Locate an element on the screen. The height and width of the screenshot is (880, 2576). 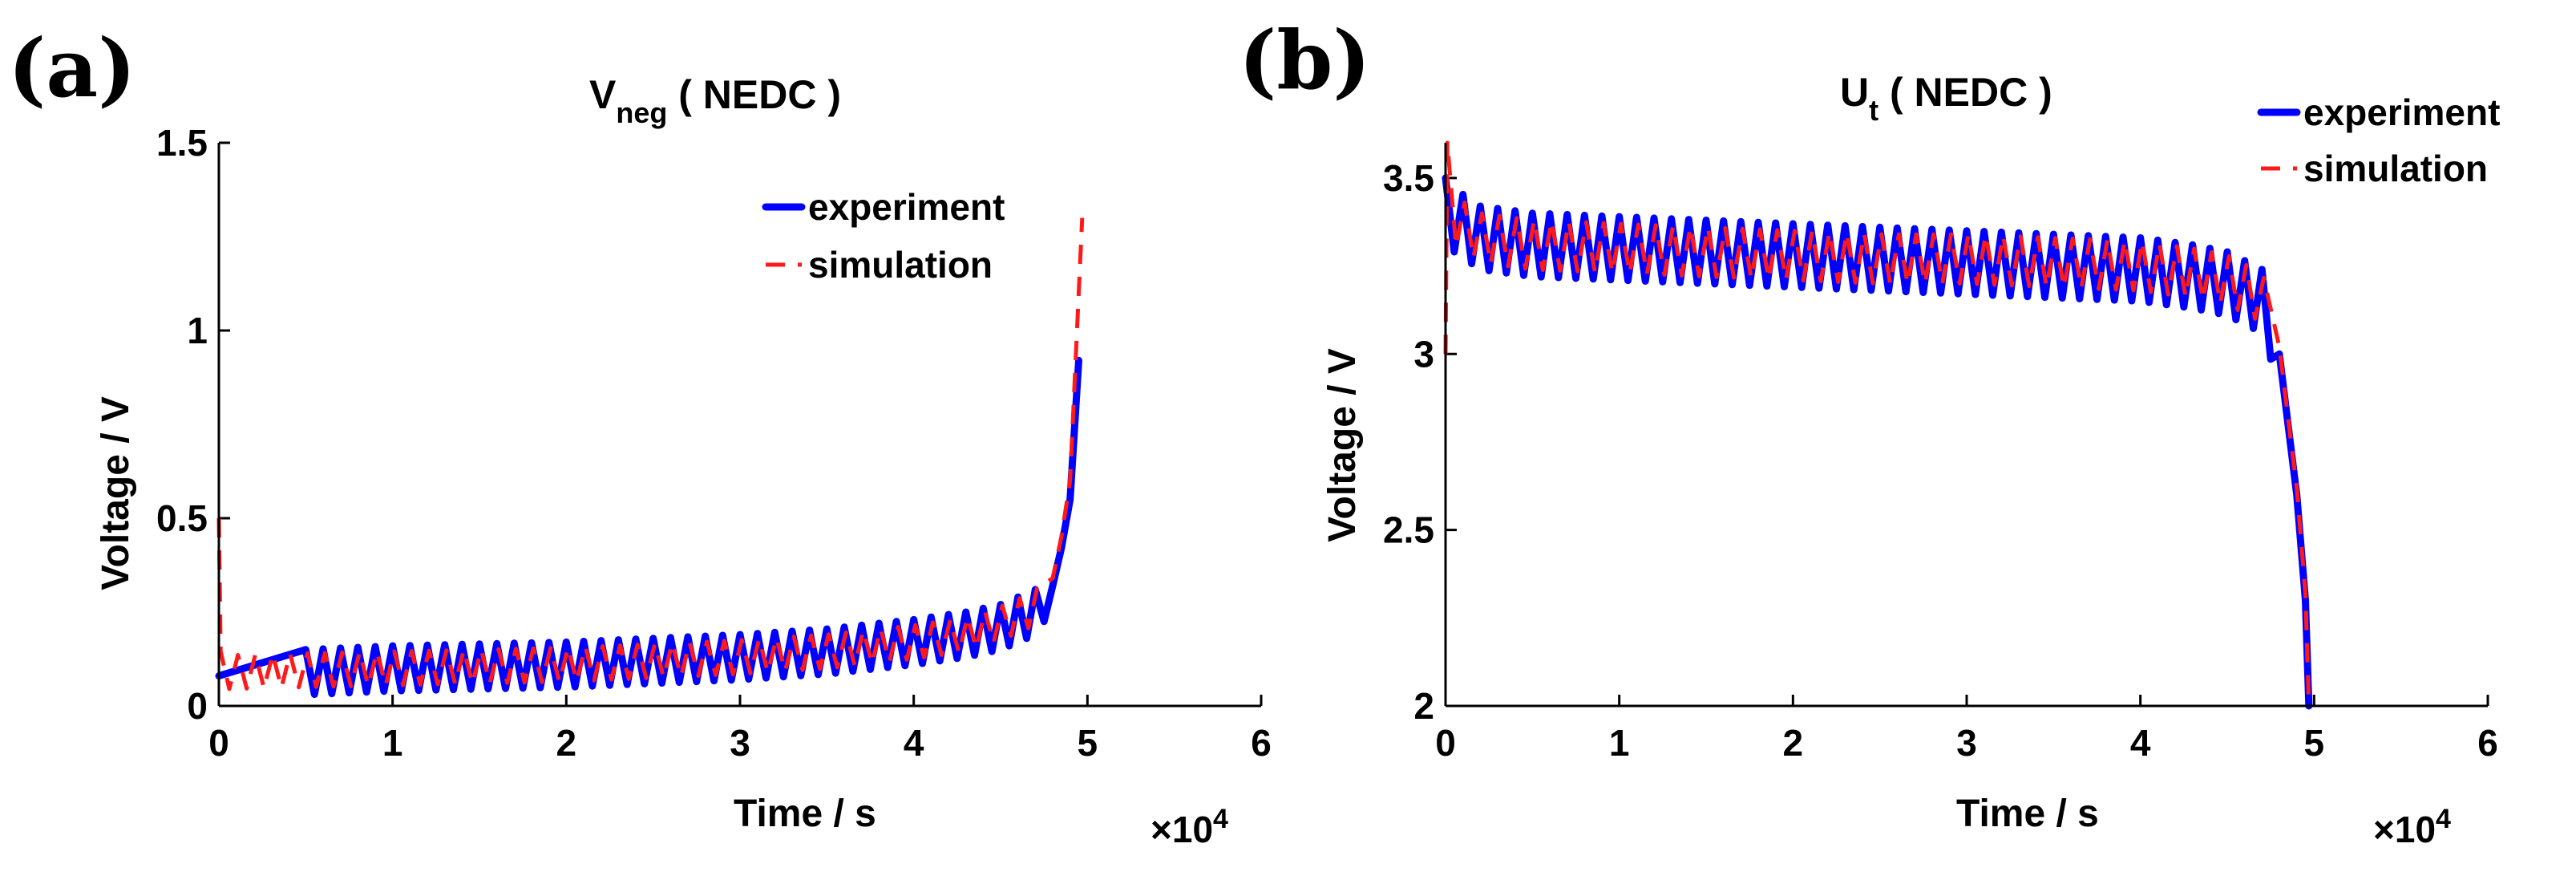
panel-a-y-tick-label: 1.5 is located at coordinates (182, 143).